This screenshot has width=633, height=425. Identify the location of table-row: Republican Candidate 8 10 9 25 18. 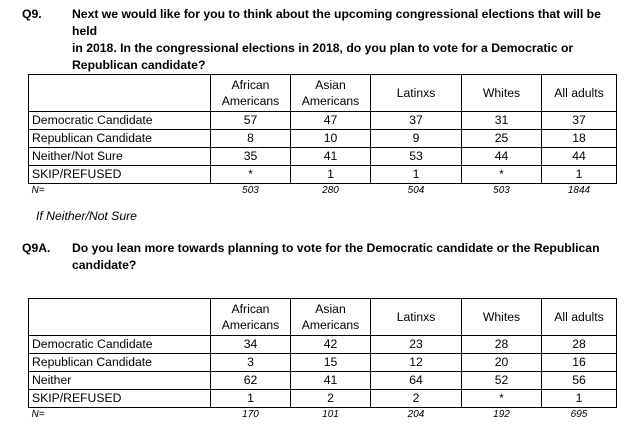
(322, 138).